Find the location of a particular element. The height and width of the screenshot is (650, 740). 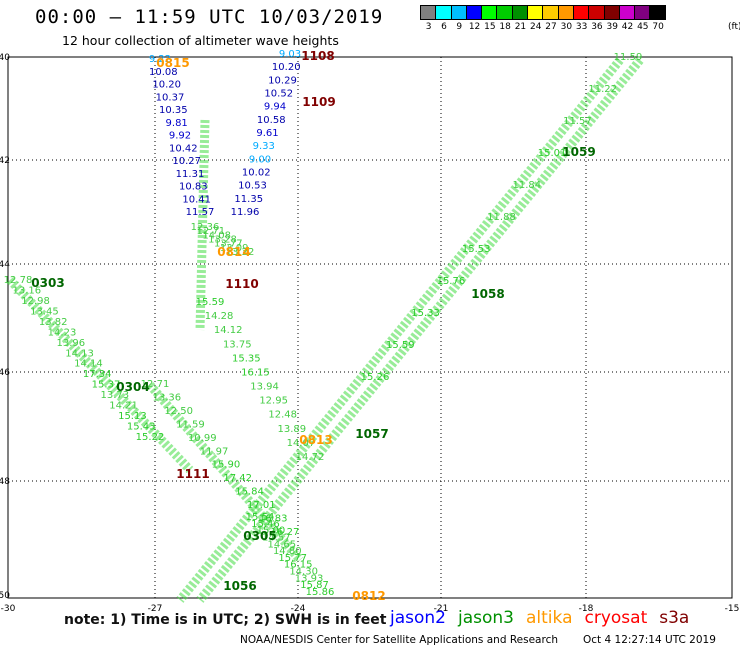

swh-value: 14.30 is located at coordinates (303, 572).